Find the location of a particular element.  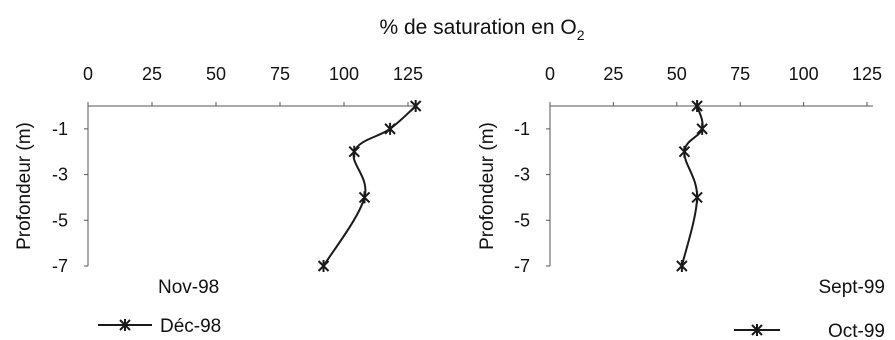

legend-label: Oct-99 is located at coordinates (856, 330).